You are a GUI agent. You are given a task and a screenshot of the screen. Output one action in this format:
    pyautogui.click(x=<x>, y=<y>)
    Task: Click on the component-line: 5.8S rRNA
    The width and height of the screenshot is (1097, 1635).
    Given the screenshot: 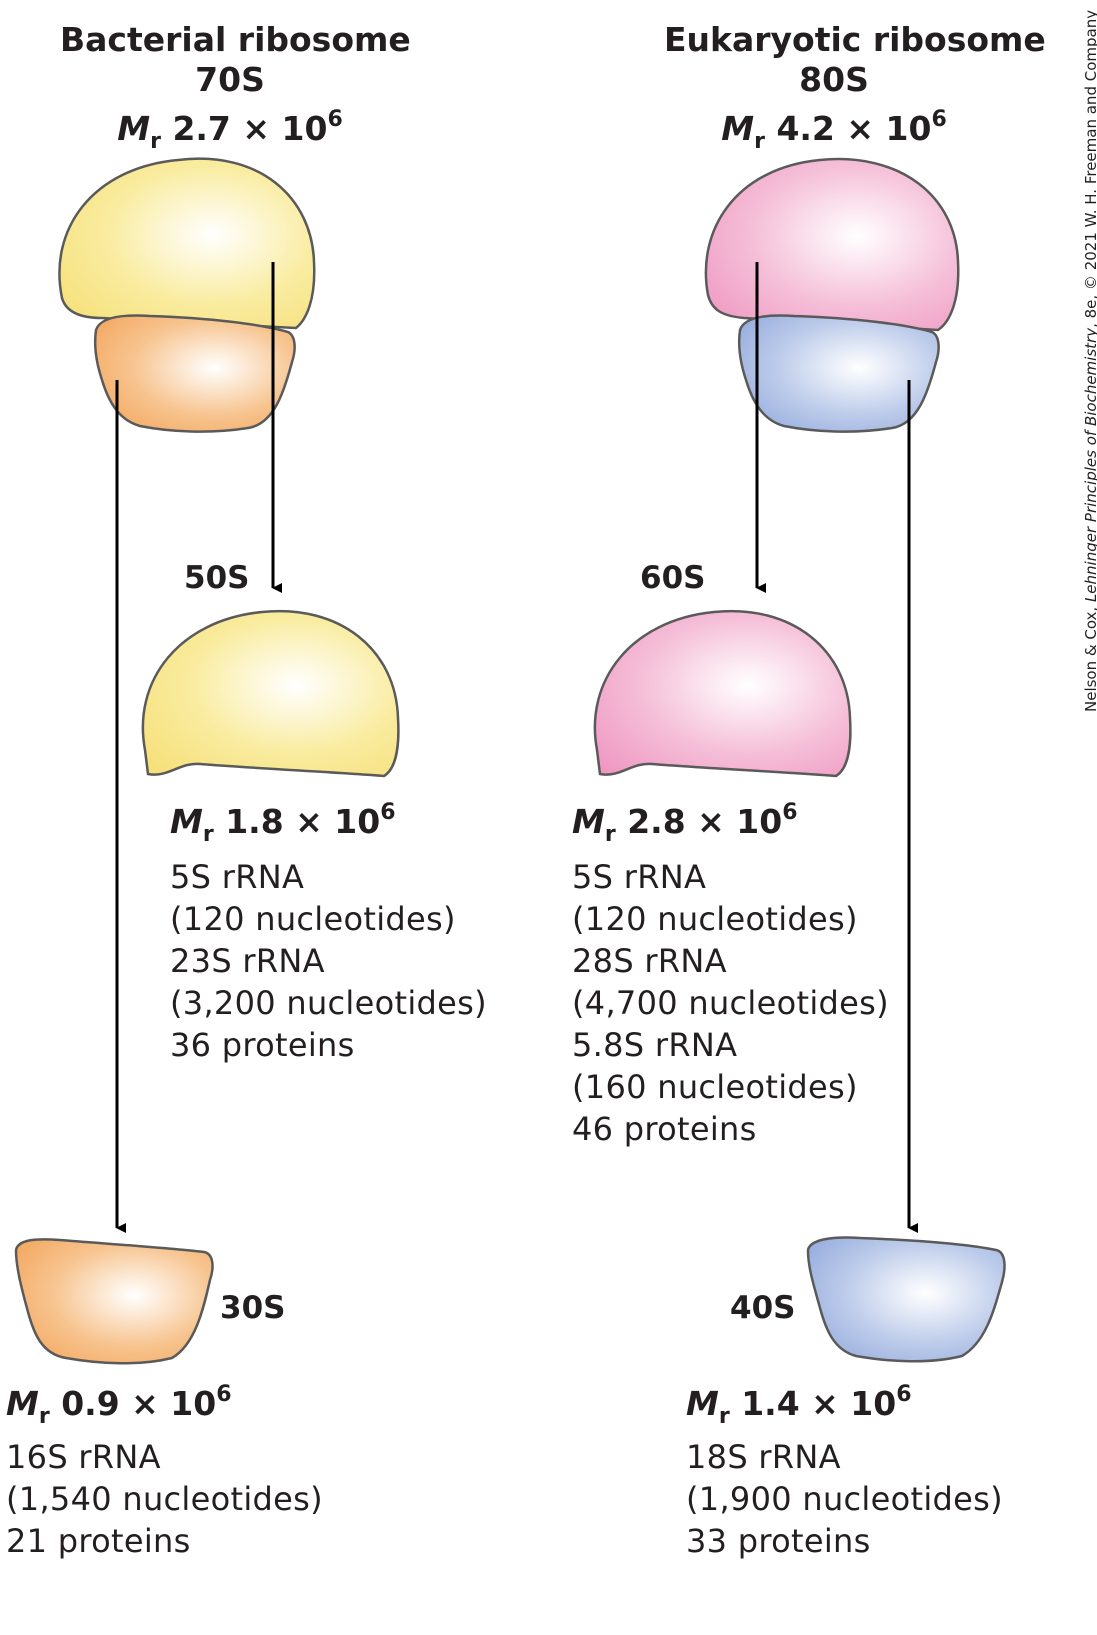 What is the action you would take?
    pyautogui.click(x=655, y=1045)
    